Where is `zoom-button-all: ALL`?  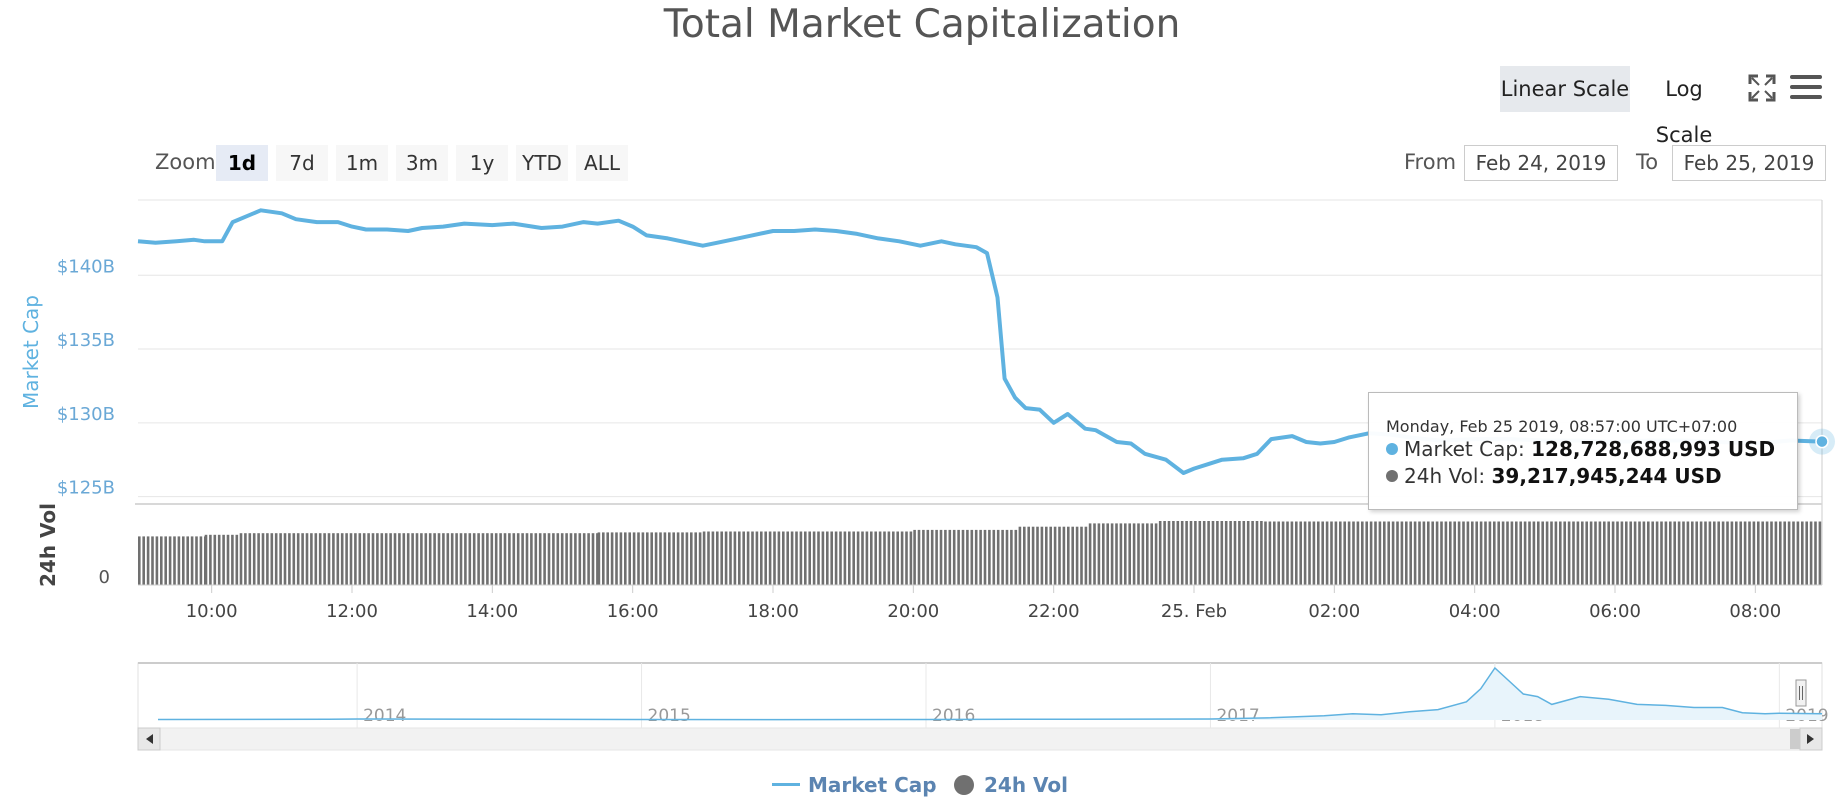
zoom-button-all: ALL is located at coordinates (602, 163).